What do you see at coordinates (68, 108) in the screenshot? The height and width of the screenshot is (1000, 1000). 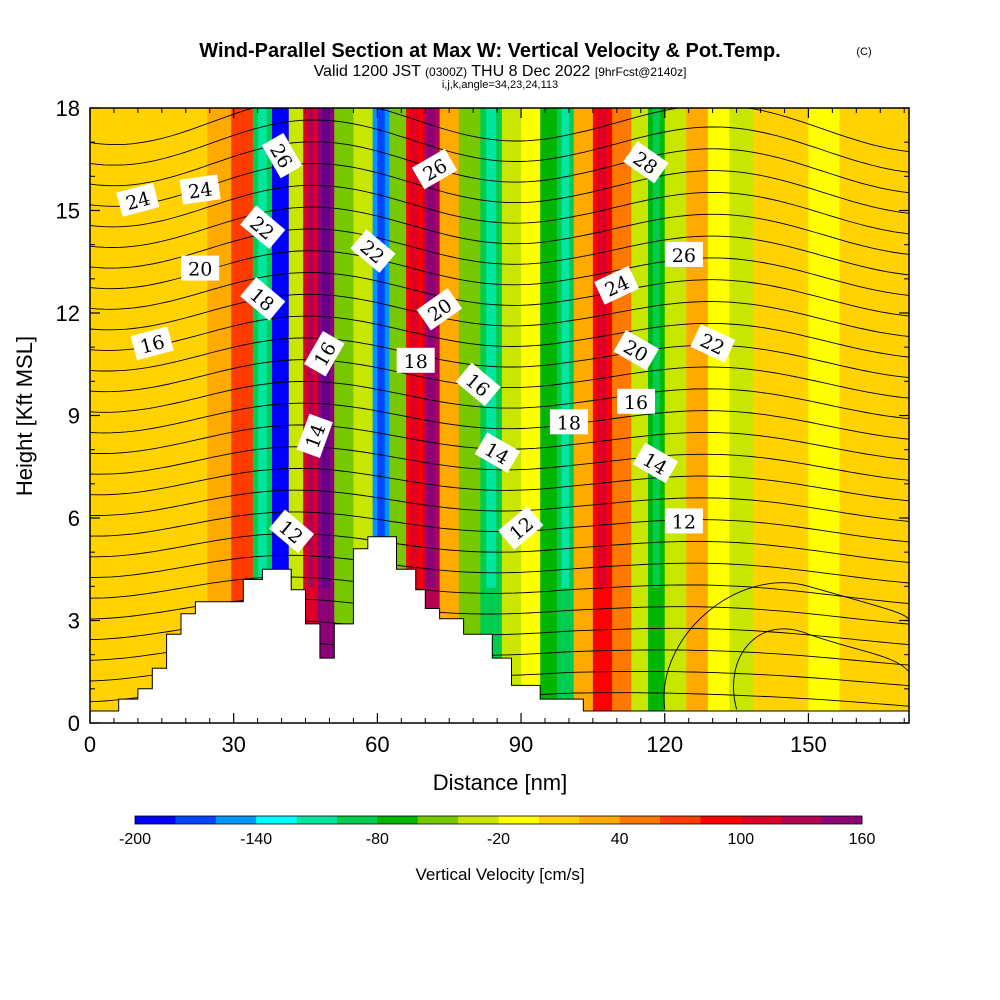 I see `y-tick-label: 18` at bounding box center [68, 108].